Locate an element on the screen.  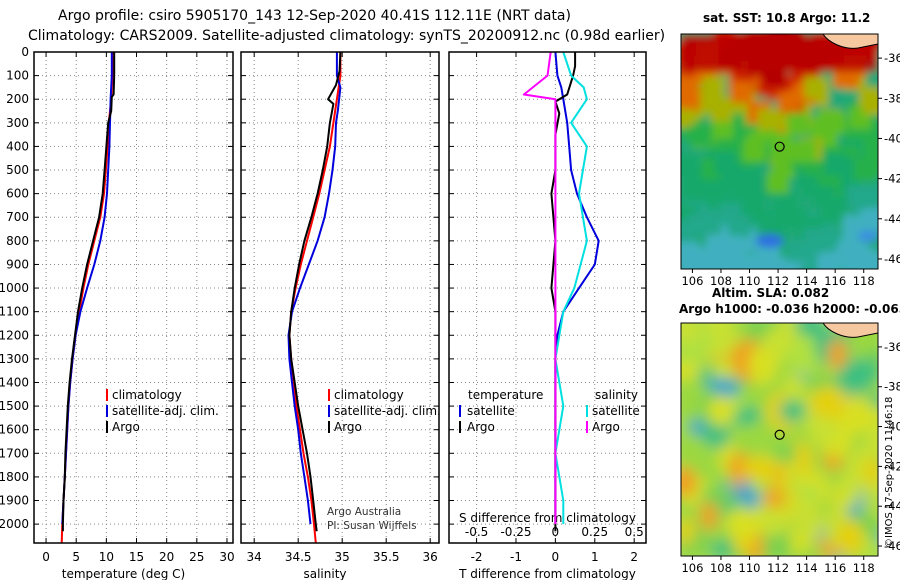
map-y-tick-label: -36 is located at coordinates (892, 347).